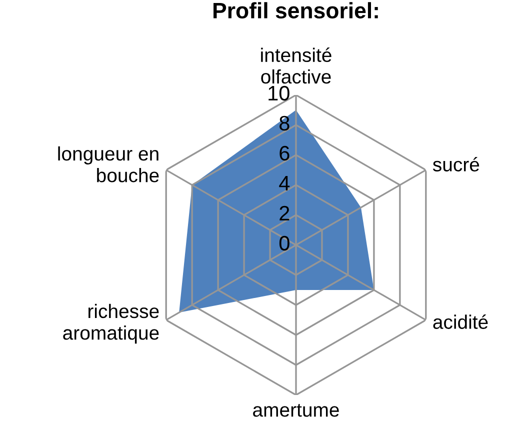  What do you see at coordinates (279, 93) in the screenshot?
I see `y-tick-label: 10` at bounding box center [279, 93].